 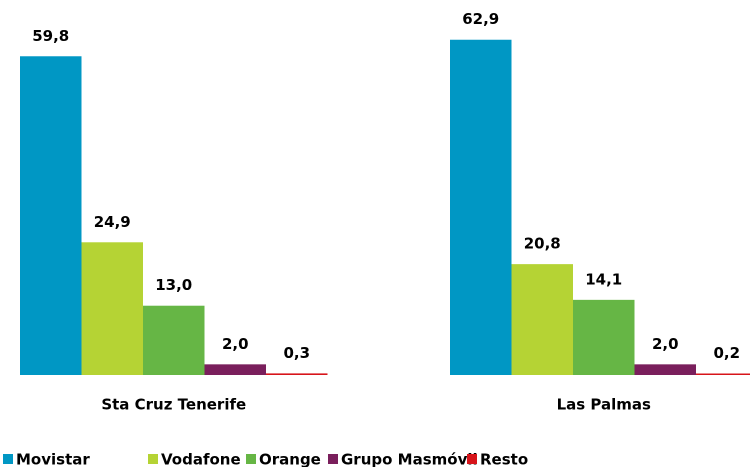 I want to click on value-label: 13,0, so click(x=173, y=285).